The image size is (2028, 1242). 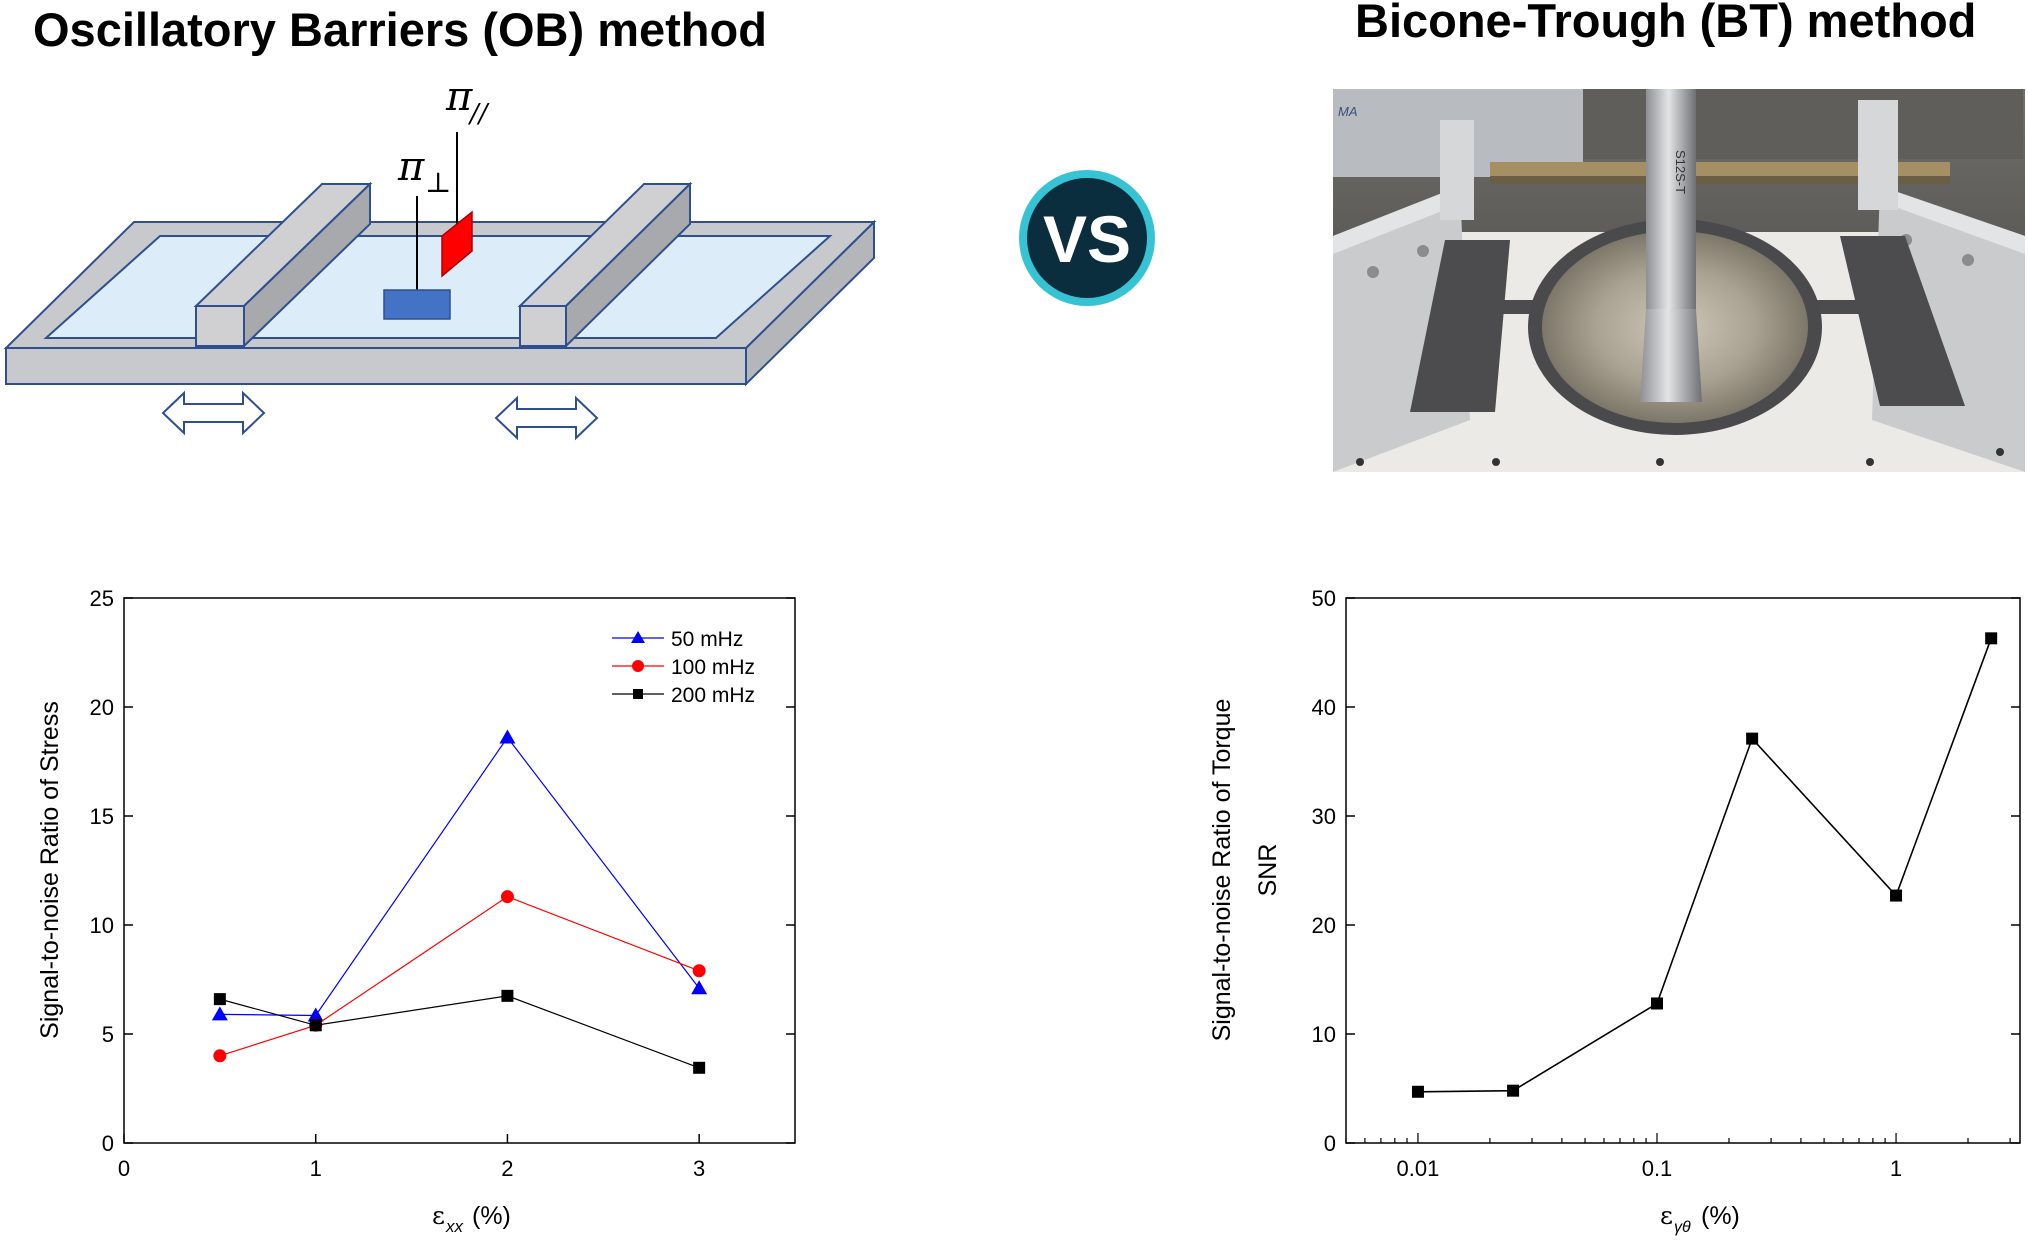 I want to click on x-tick-label: 2, so click(x=507, y=1168).